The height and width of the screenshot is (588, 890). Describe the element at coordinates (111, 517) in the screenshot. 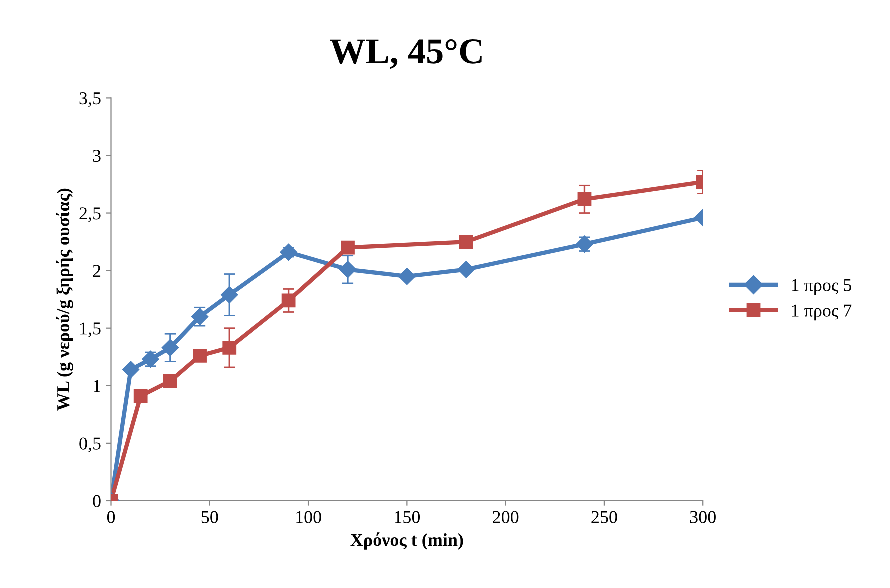

I see `x-tick-label: 0` at that location.